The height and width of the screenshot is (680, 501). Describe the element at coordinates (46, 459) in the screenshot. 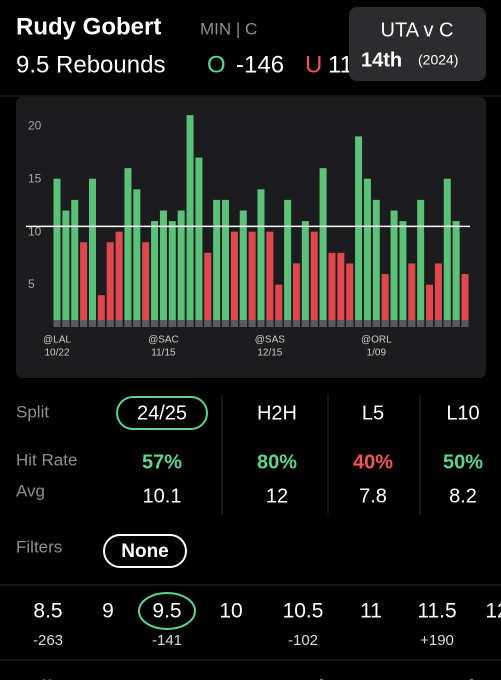

I see `hit-rate-label: Hit Rate` at that location.